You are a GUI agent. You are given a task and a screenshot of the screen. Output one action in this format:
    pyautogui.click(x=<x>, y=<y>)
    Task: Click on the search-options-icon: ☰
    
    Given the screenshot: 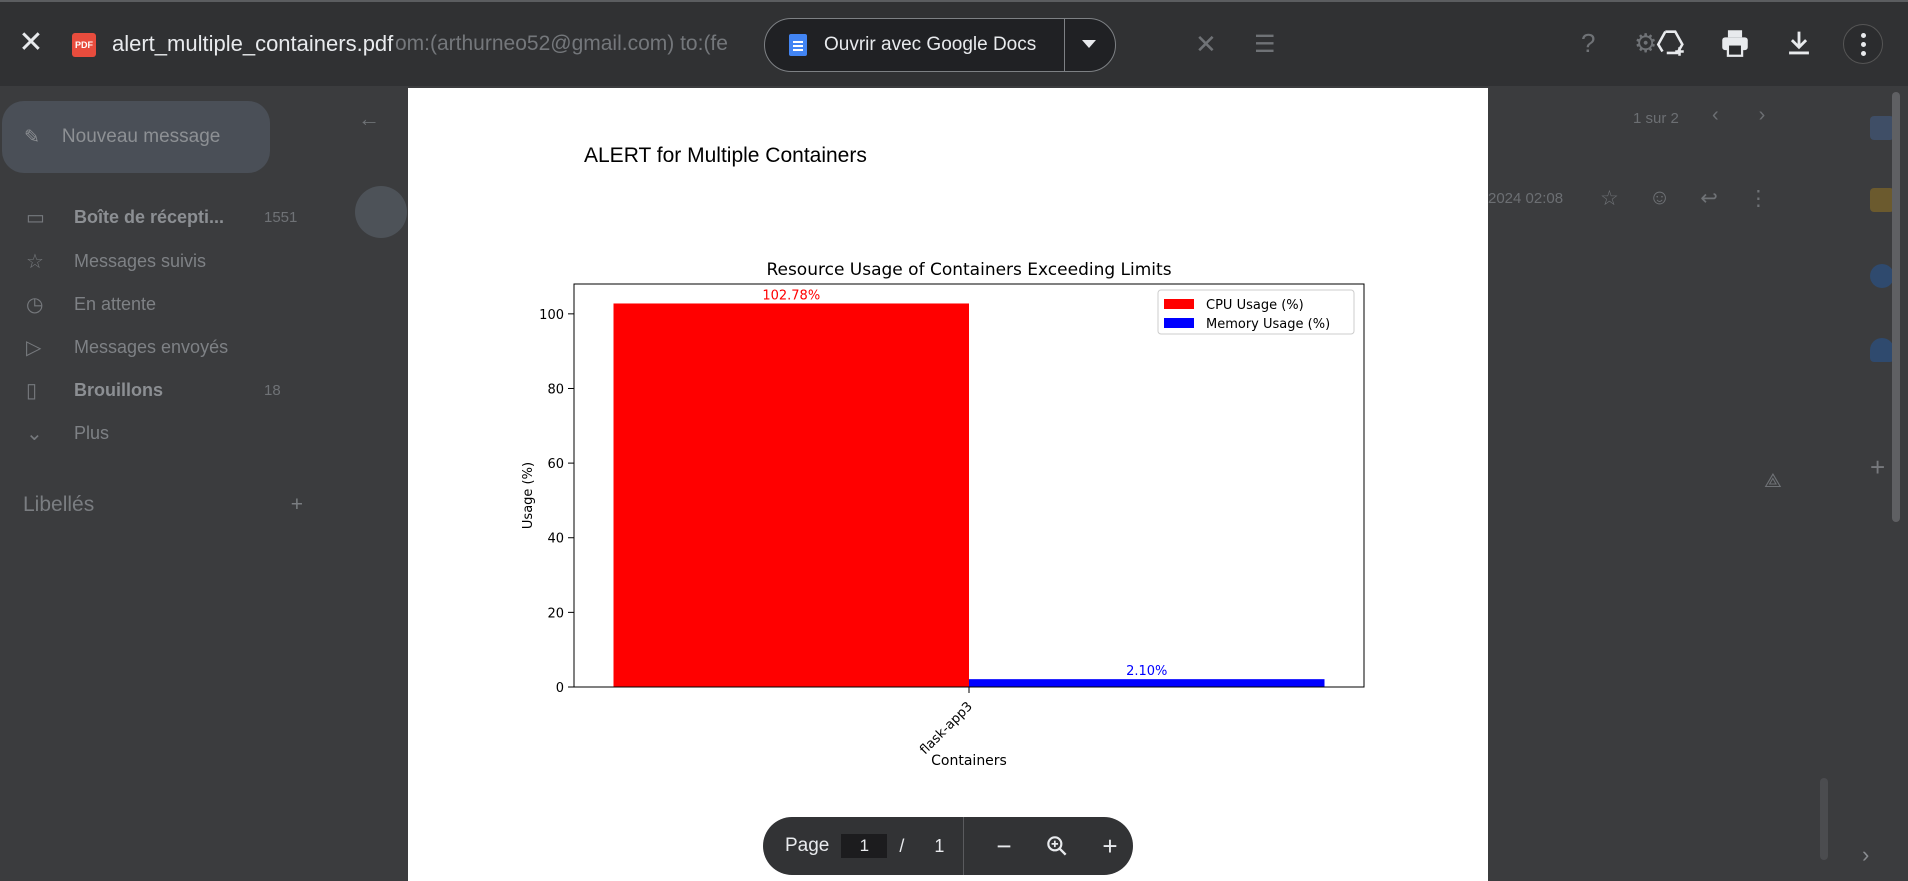 What is the action you would take?
    pyautogui.click(x=1265, y=44)
    